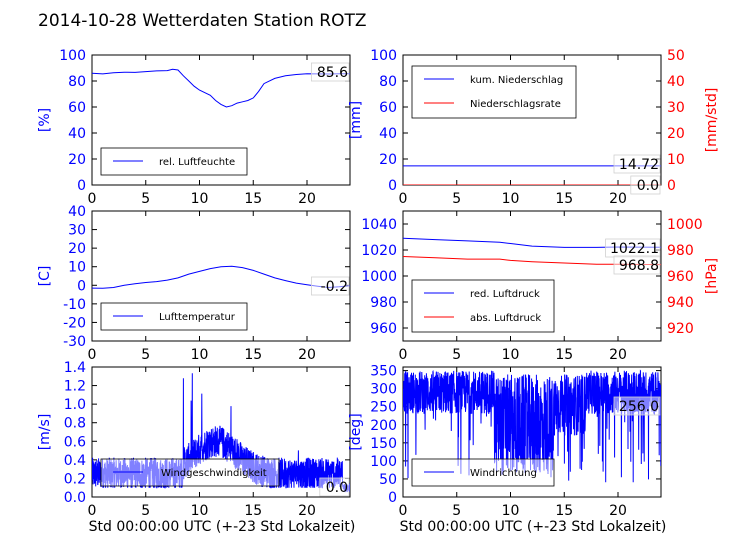 The height and width of the screenshot is (552, 736). Describe the element at coordinates (75, 442) in the screenshot. I see `y-tick-label: 0.6` at that location.